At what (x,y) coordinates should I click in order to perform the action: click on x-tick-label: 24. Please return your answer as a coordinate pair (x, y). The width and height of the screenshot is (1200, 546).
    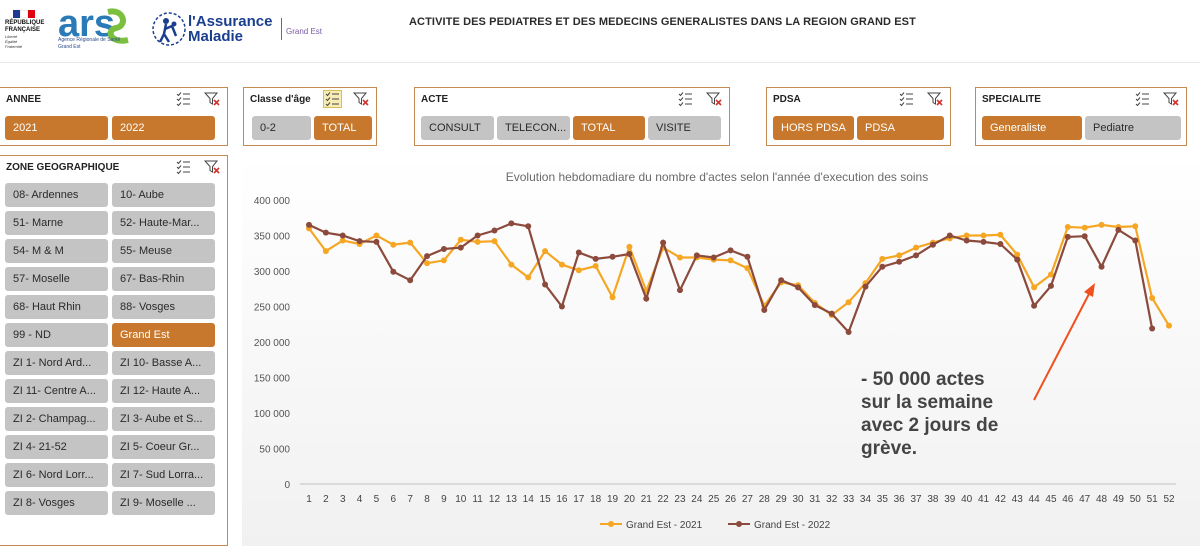
    Looking at the image, I should click on (697, 499).